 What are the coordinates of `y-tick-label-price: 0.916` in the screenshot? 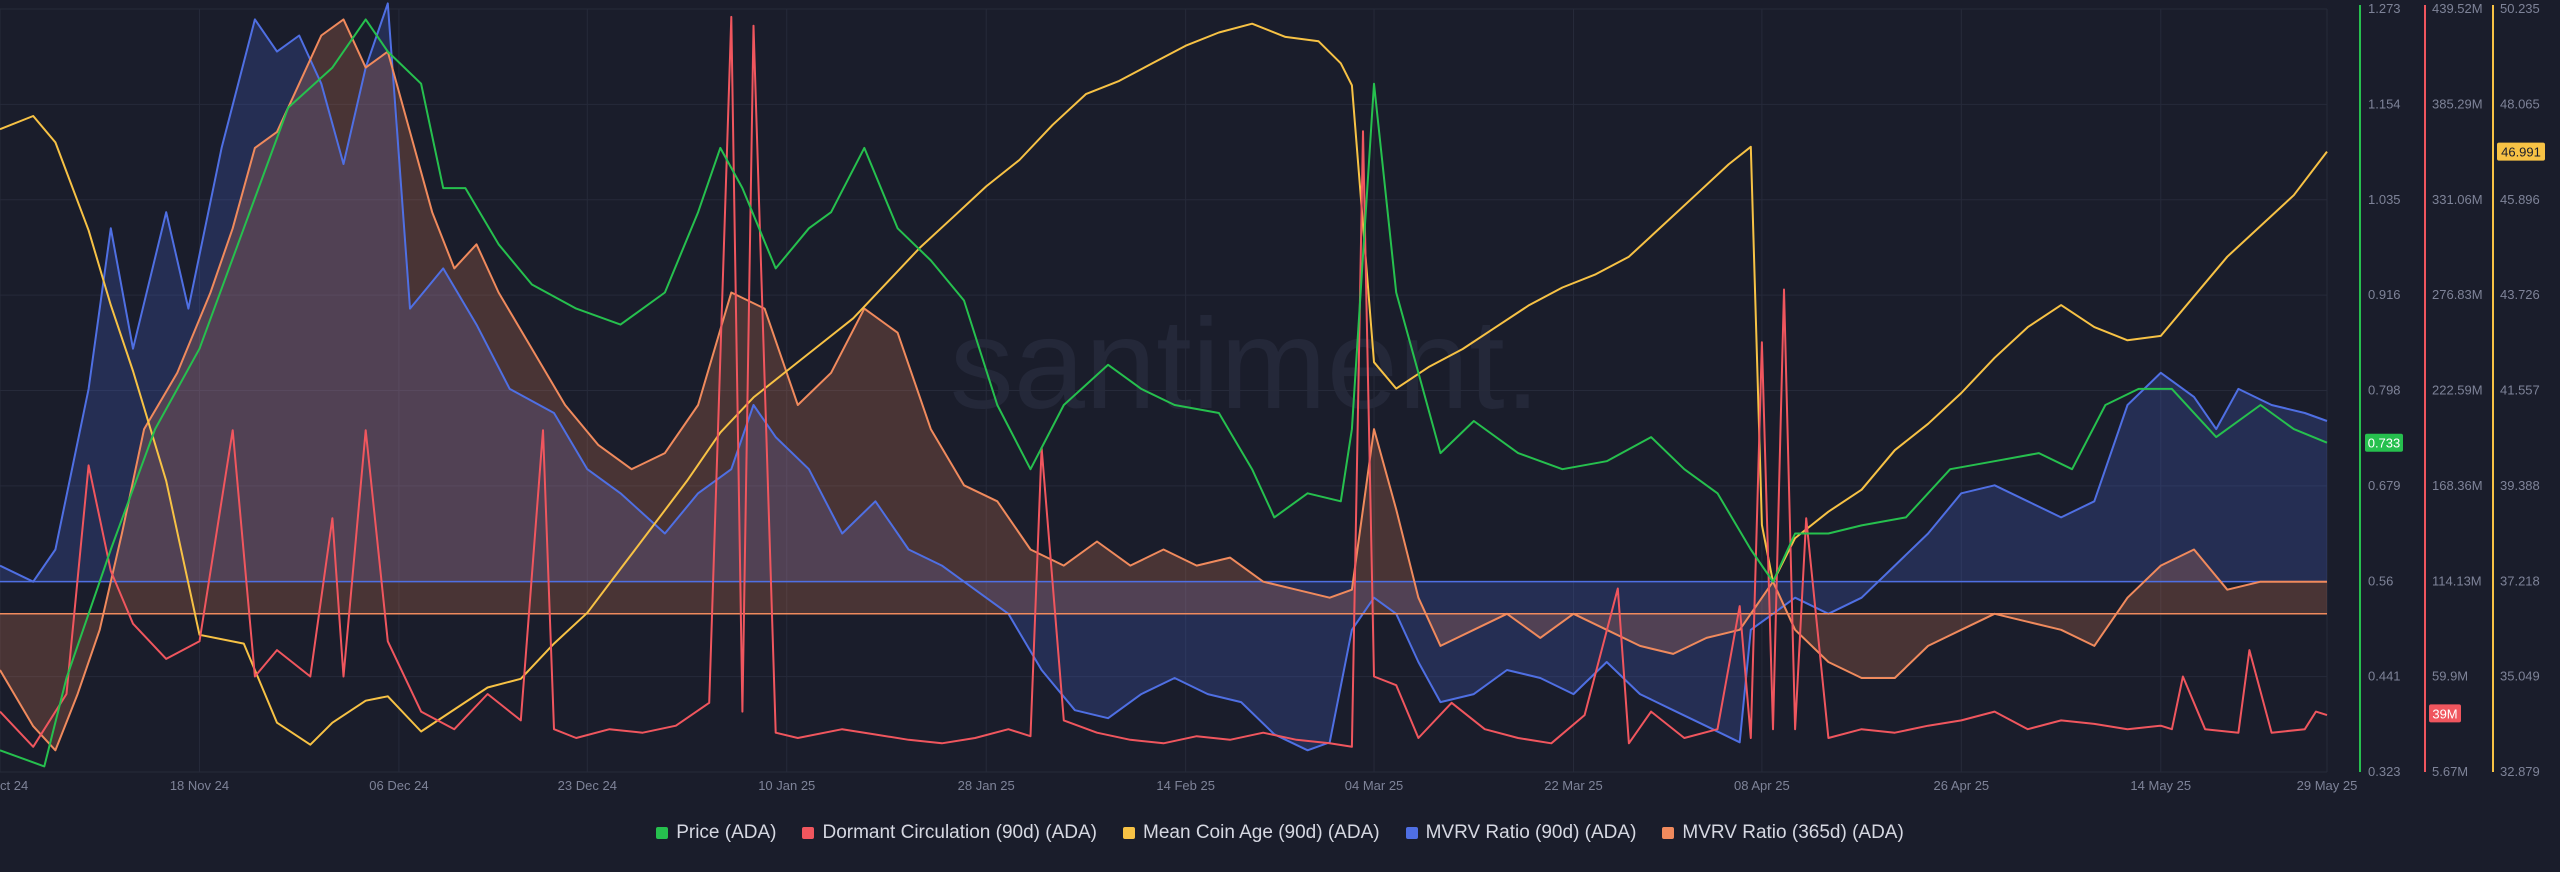 It's located at (2384, 294).